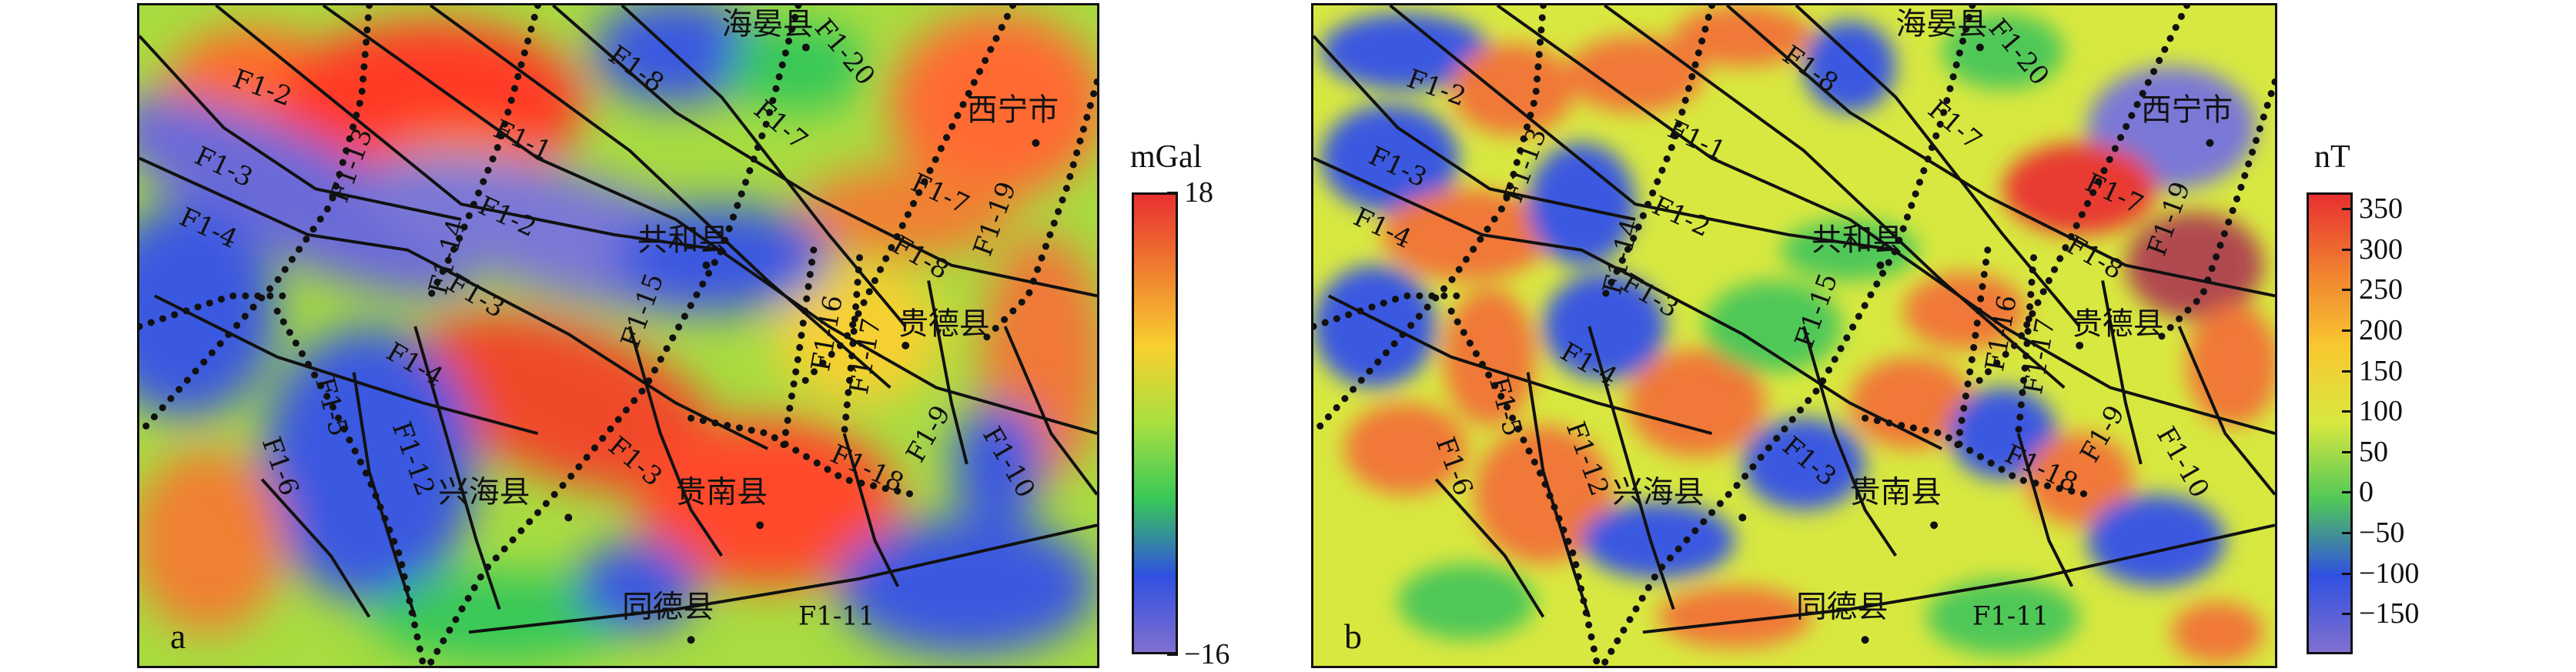 The image size is (2576, 672). I want to click on colorbar-b: nT 350 300 250 200 150 100 50 0 −50 −100 −150, so click(2360, 400).